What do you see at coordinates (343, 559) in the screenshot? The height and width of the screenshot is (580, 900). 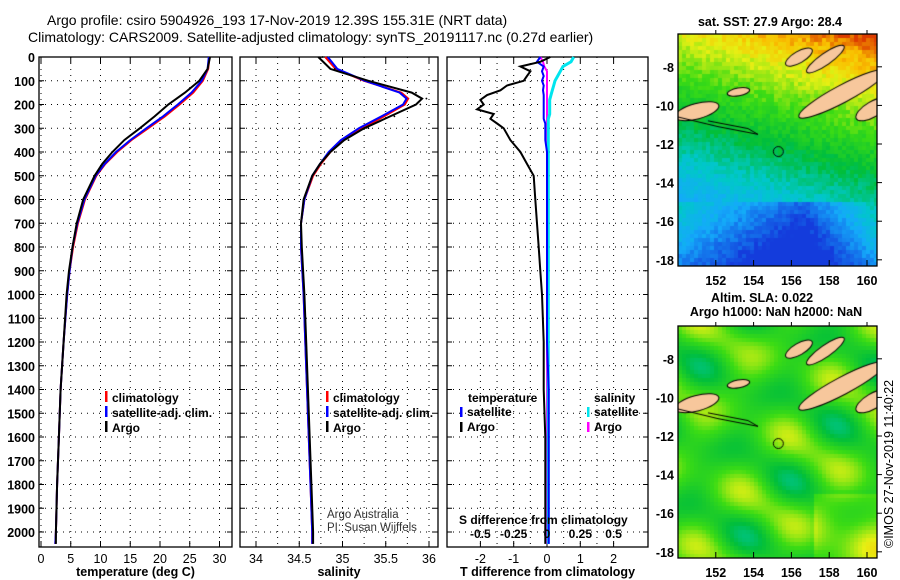 I see `x-tick-label: 35` at bounding box center [343, 559].